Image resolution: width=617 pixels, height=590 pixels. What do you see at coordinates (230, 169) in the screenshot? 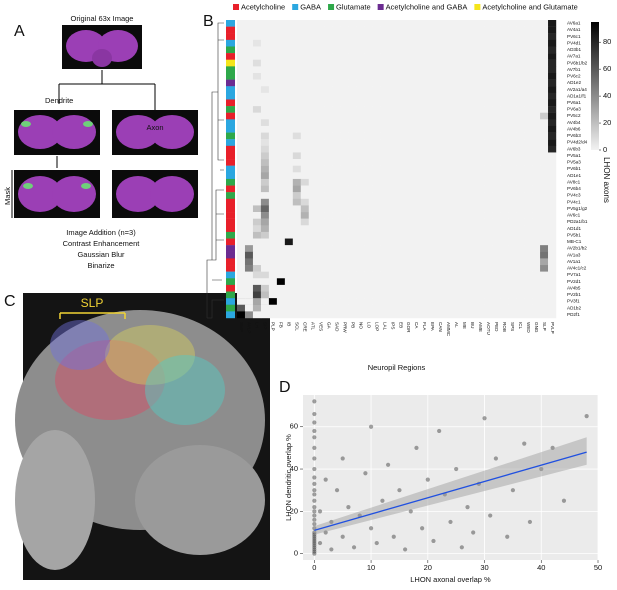
I see `row-group-marker` at bounding box center [230, 169].